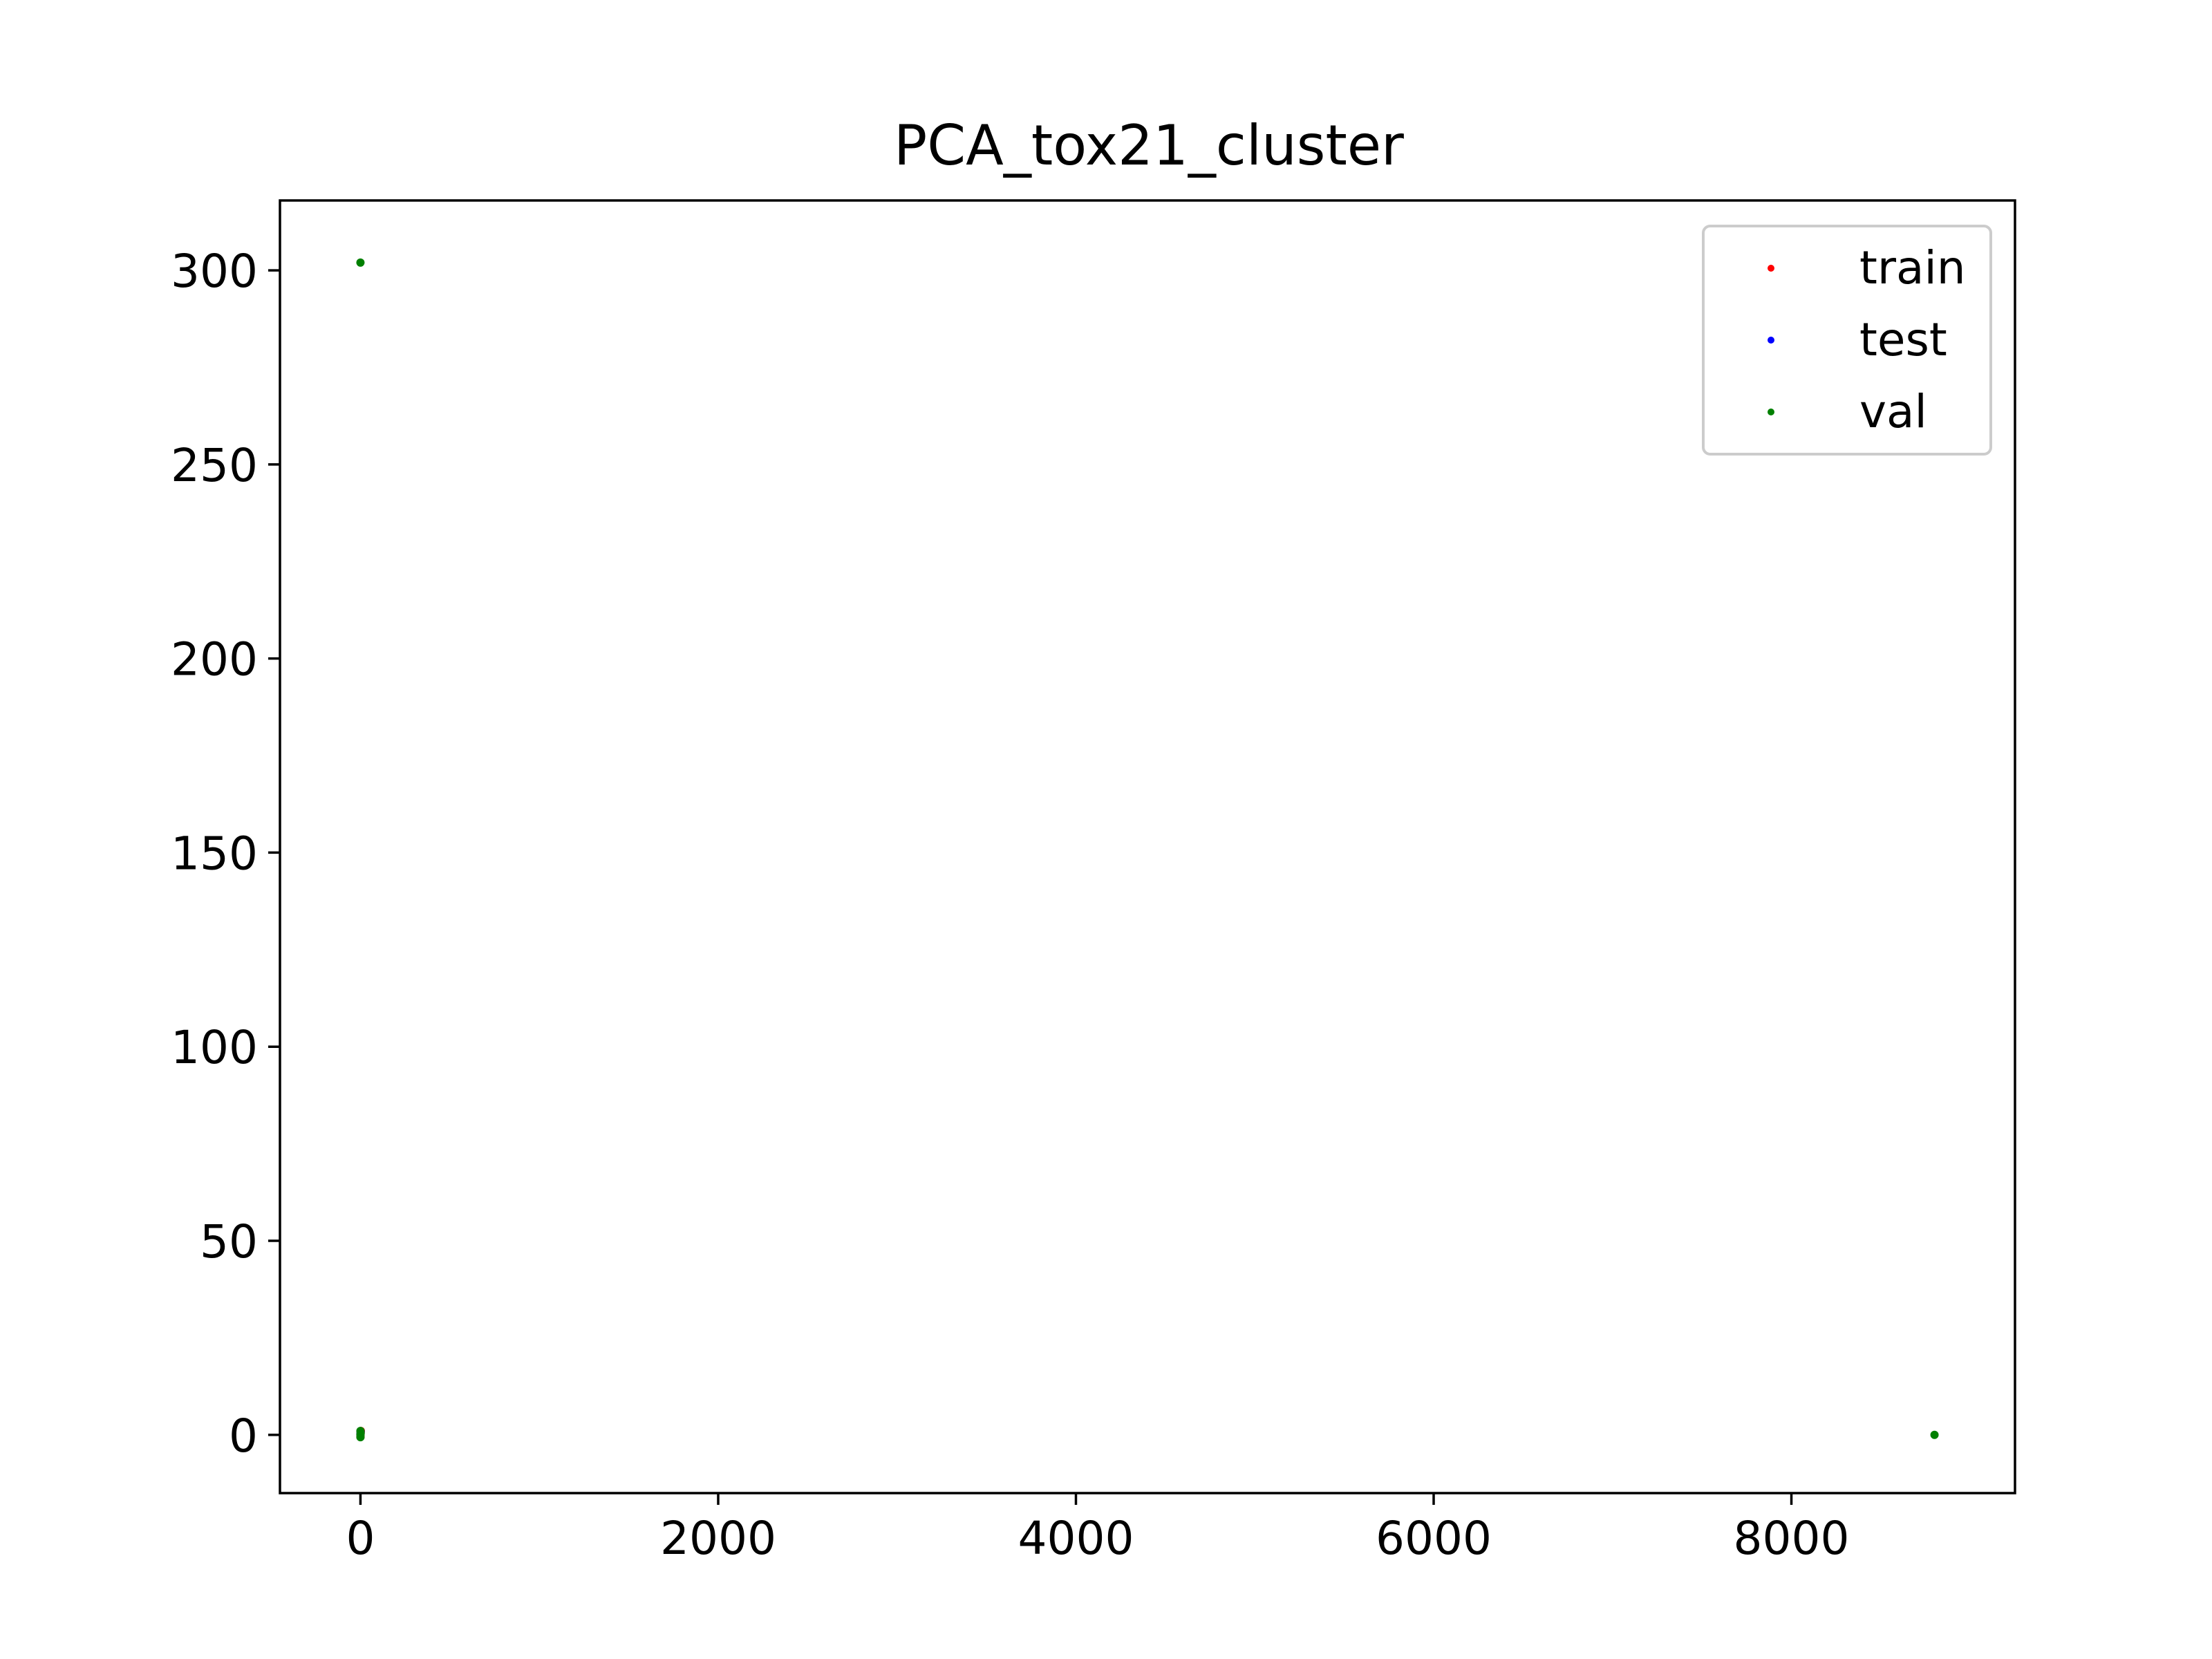 This screenshot has width=2212, height=1659. Describe the element at coordinates (1913, 267) in the screenshot. I see `legend-label-train: train` at that location.